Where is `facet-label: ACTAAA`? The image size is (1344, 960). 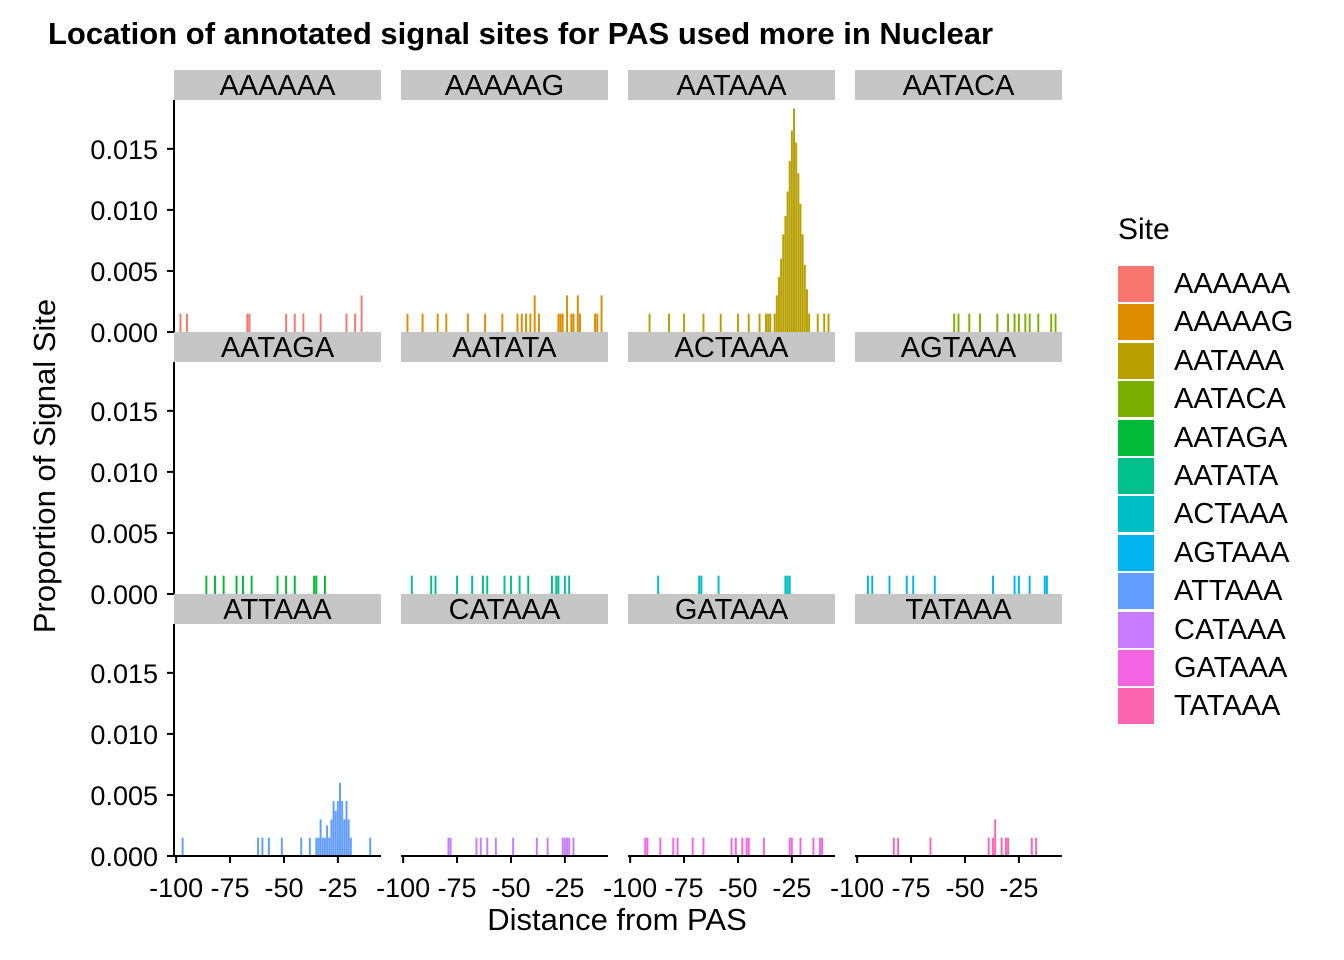
facet-label: ACTAAA is located at coordinates (732, 348).